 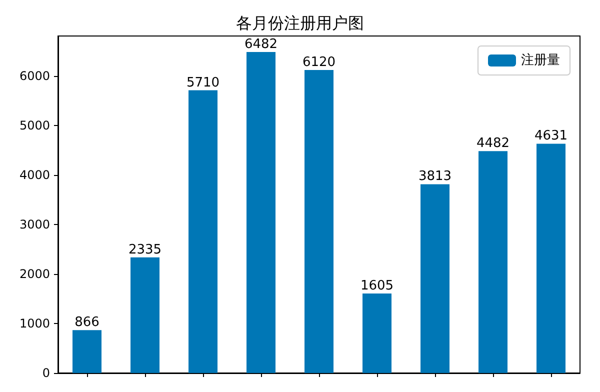 What do you see at coordinates (34, 273) in the screenshot?
I see `y-tick-label: 2000` at bounding box center [34, 273].